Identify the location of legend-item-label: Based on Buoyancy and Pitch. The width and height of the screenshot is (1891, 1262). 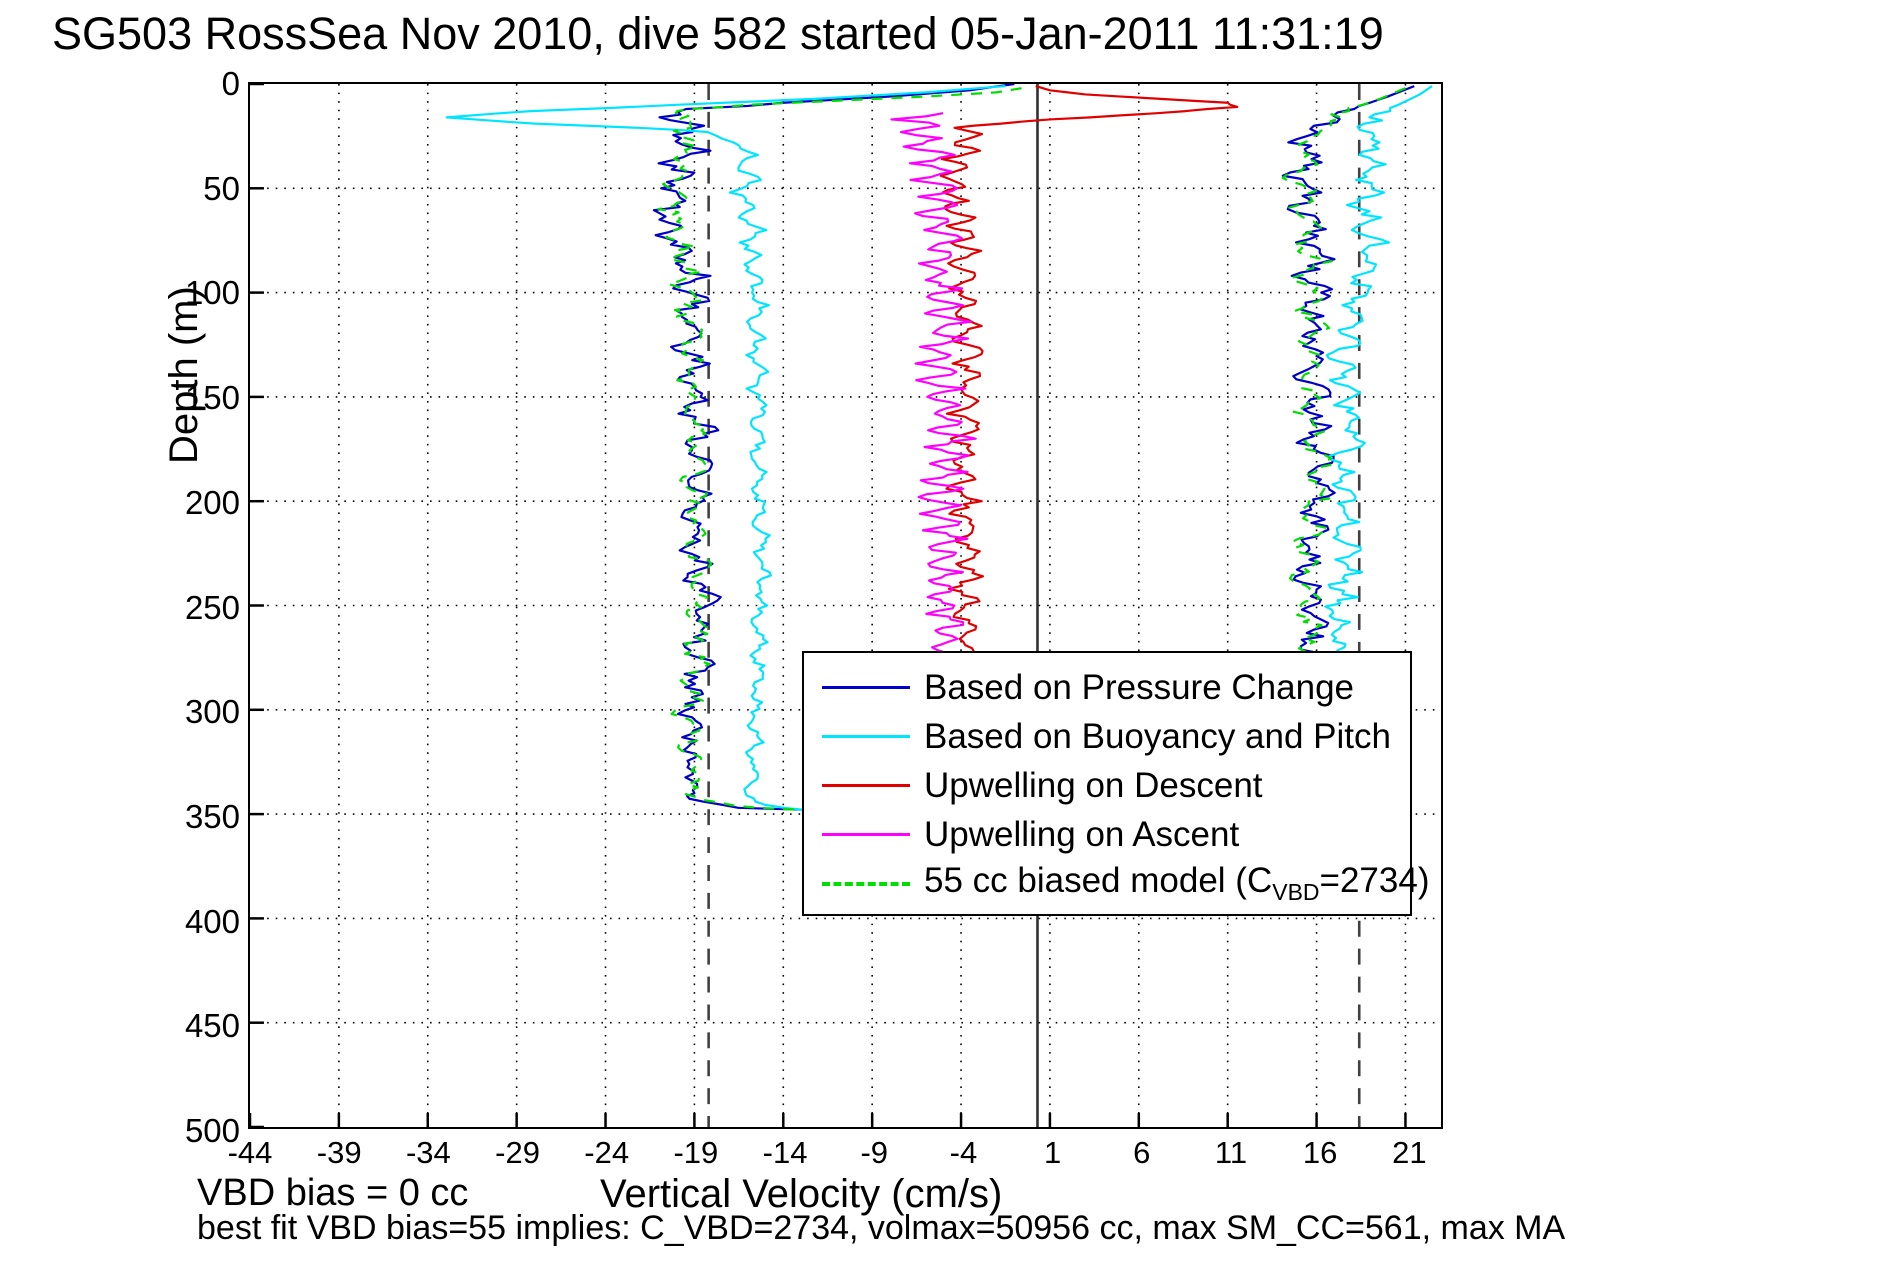
(1157, 736).